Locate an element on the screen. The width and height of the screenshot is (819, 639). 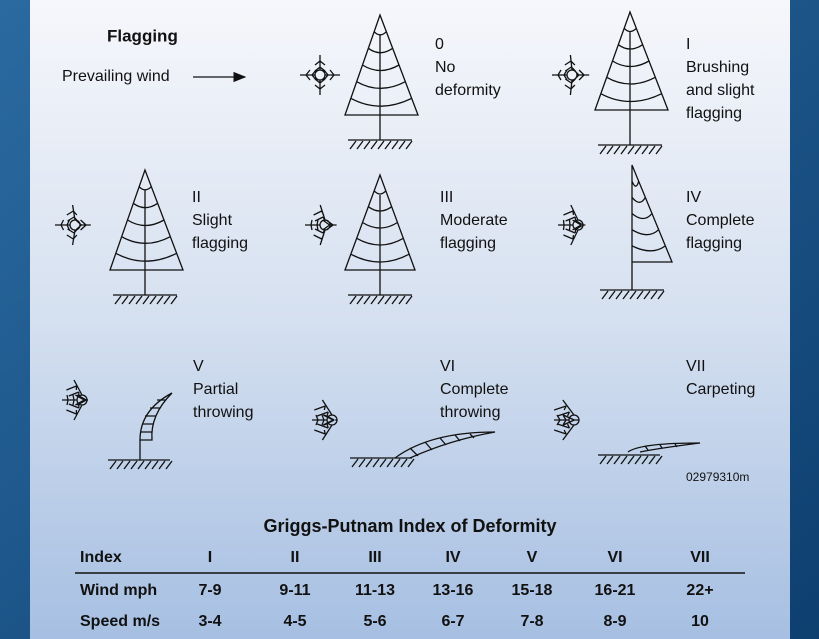
table-cell: 9-11 is located at coordinates (294, 590).